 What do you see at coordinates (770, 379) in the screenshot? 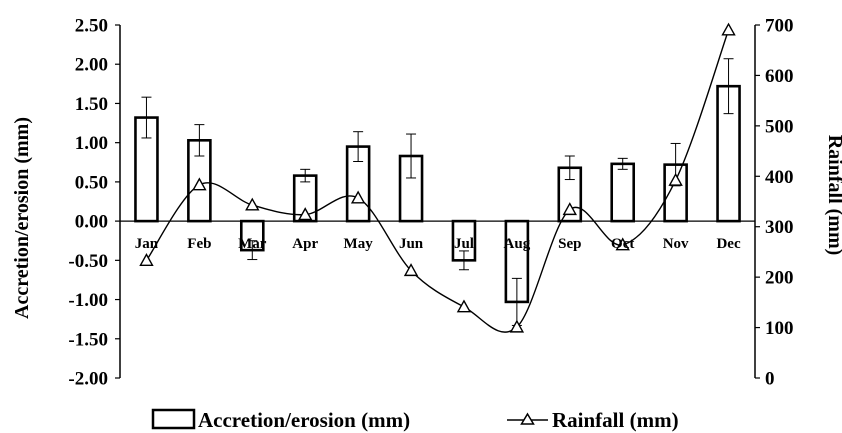
I see `right-tick-label: 0` at bounding box center [770, 379].